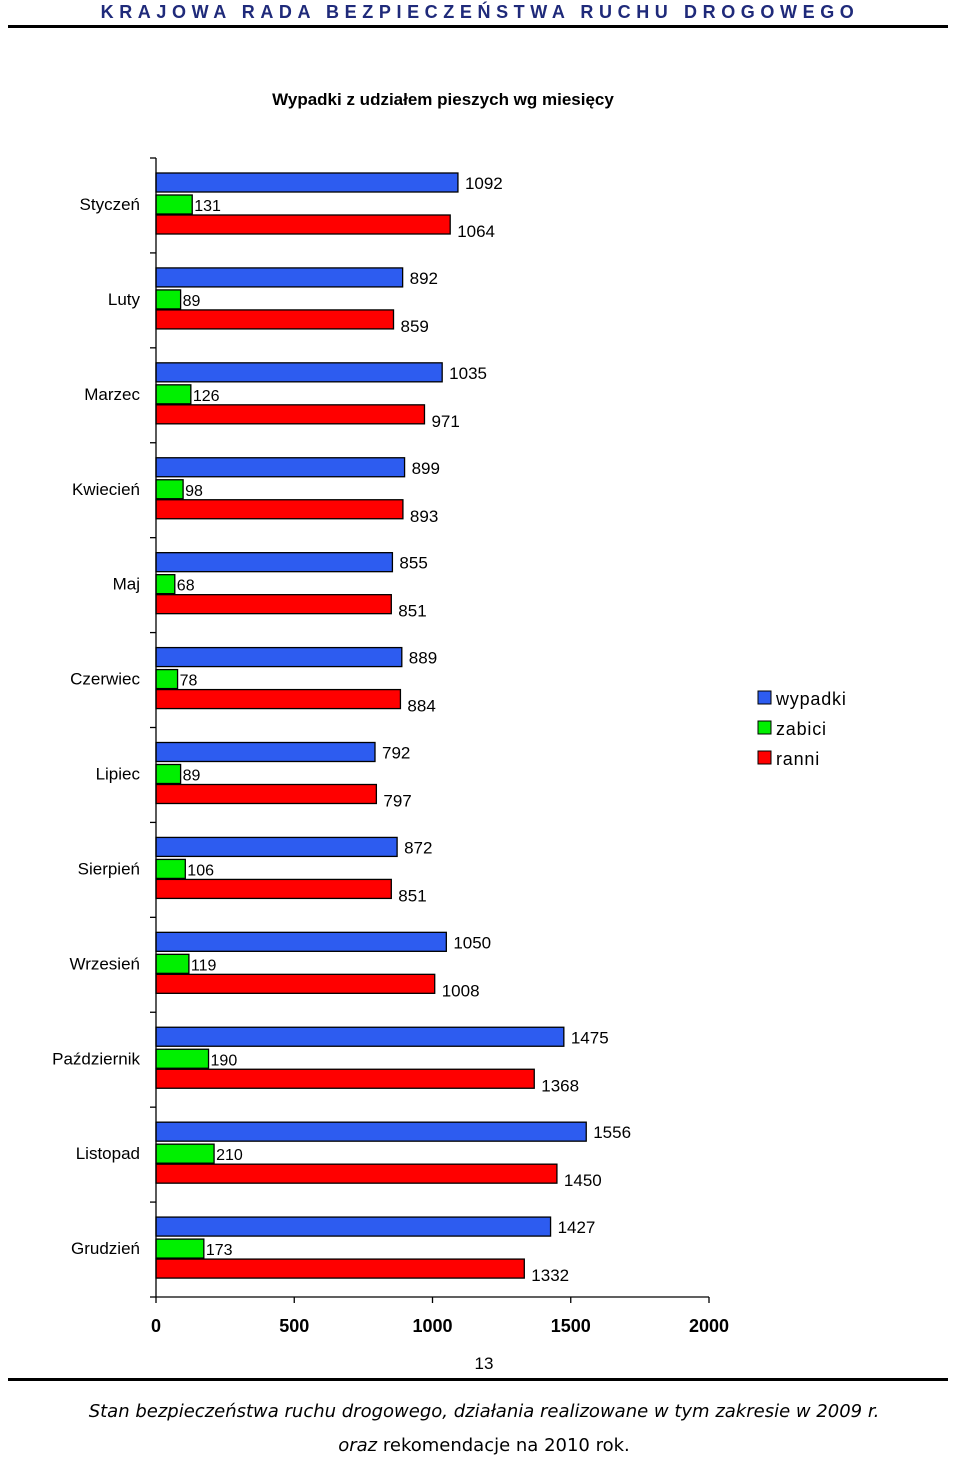 The height and width of the screenshot is (1459, 960). What do you see at coordinates (112, 394) in the screenshot?
I see `category-label-2: Marzec` at bounding box center [112, 394].